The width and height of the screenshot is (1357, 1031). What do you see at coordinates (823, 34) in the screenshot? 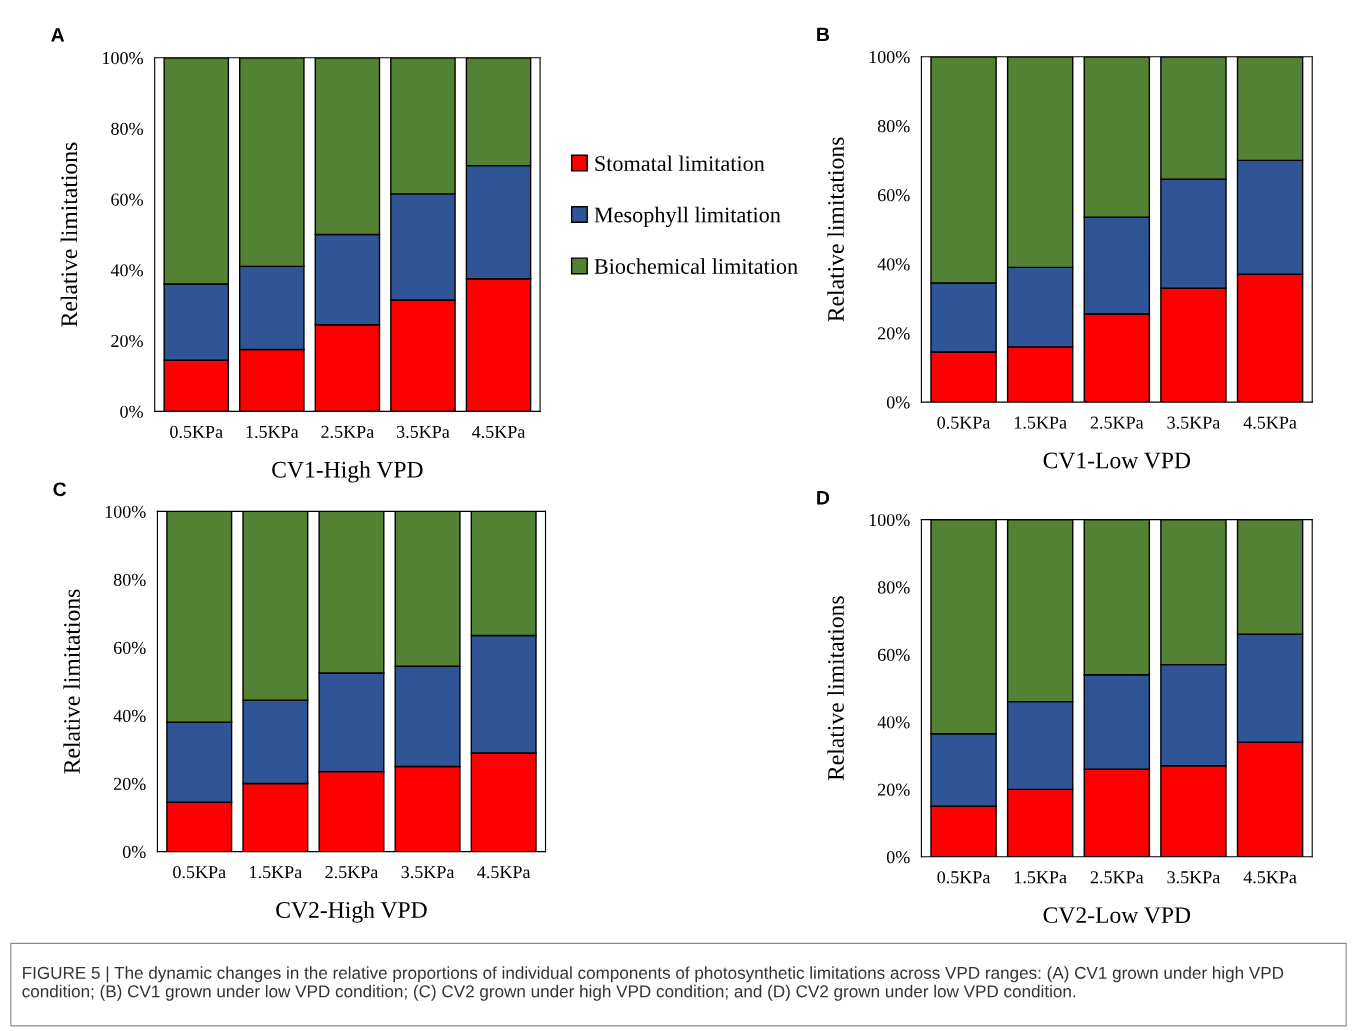
I see `chart-title: B` at bounding box center [823, 34].